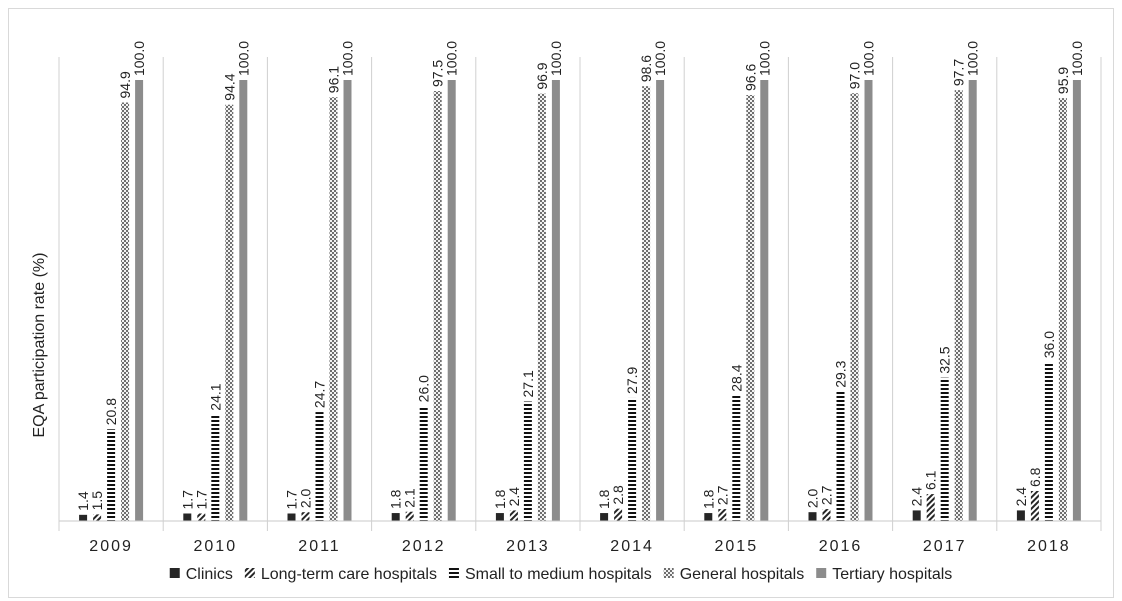  I want to click on data-label-clinics-2013: 1.8, so click(500, 499).